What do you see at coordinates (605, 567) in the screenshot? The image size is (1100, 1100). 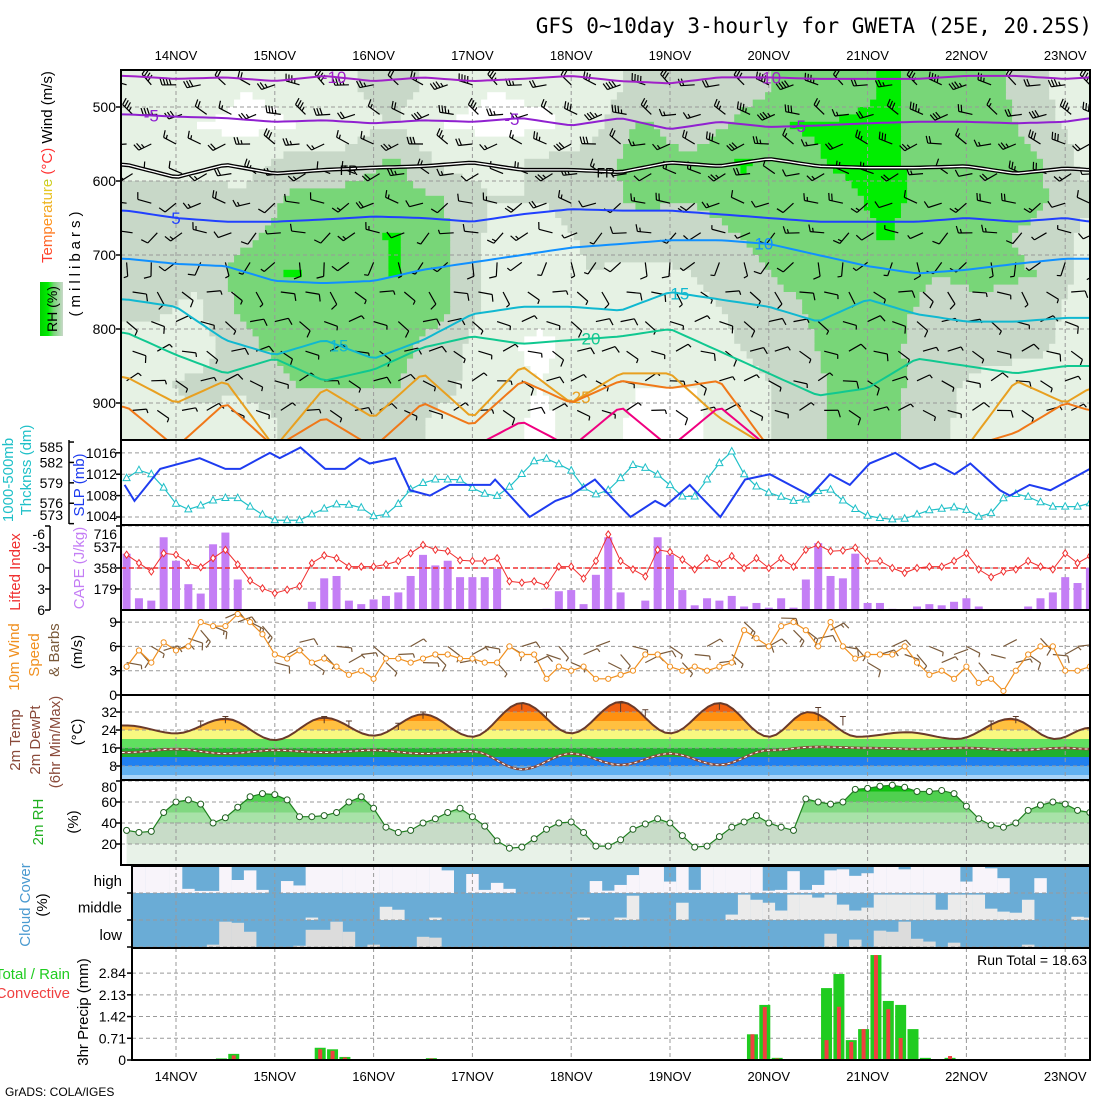 I see `li-cape-panel` at bounding box center [605, 567].